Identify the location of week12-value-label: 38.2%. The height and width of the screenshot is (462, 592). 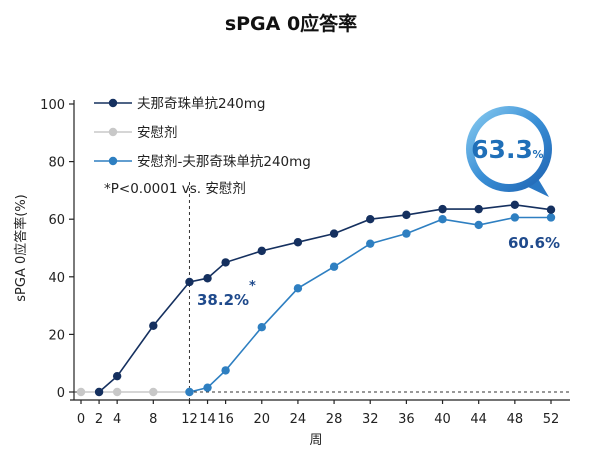
(223, 300).